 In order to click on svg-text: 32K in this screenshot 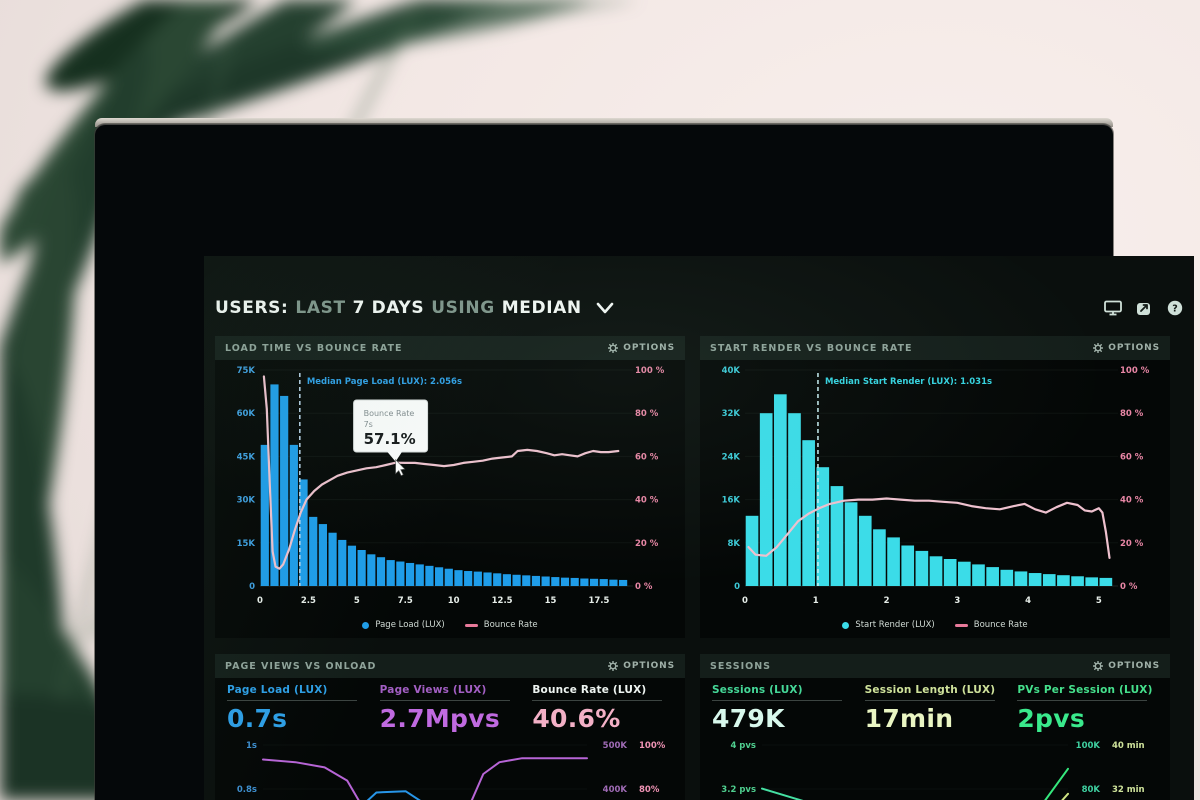, I will do `click(731, 414)`.